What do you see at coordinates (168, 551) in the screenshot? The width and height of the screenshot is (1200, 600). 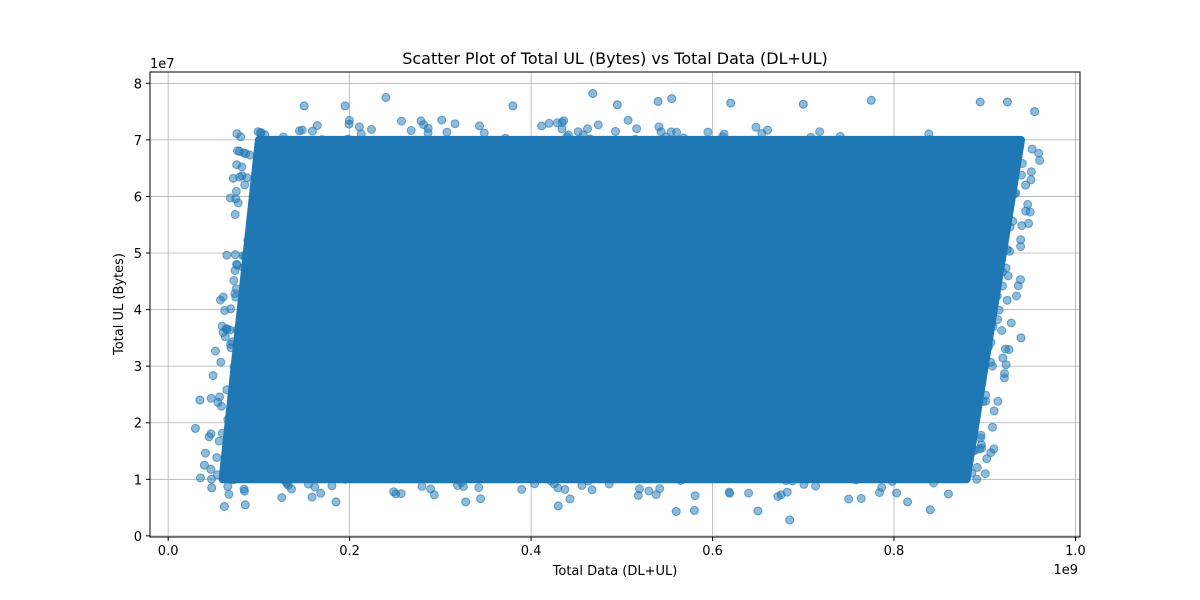 I see `x-tick-label: 0.0` at bounding box center [168, 551].